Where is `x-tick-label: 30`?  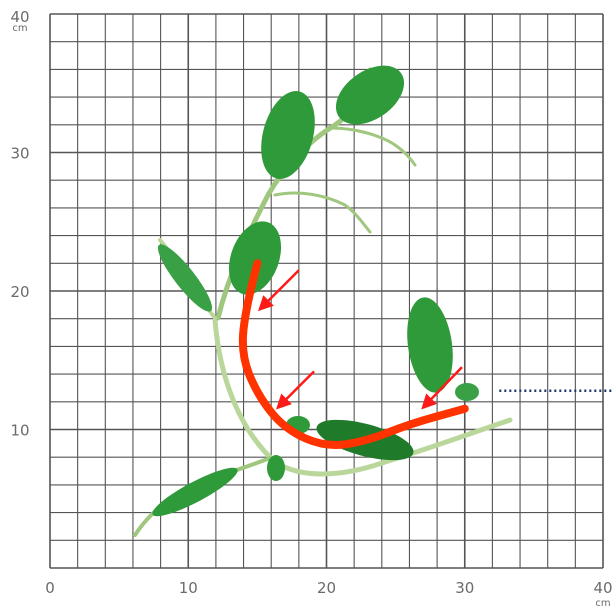
x-tick-label: 30 is located at coordinates (464, 588).